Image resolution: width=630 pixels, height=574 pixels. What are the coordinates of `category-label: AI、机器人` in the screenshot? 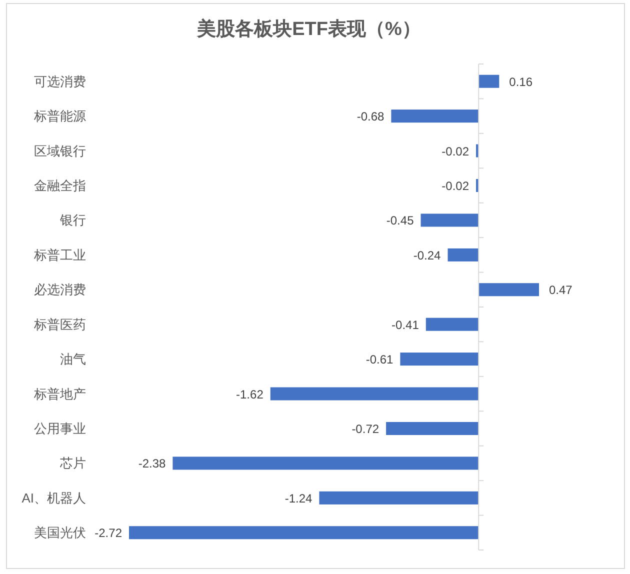 It's located at (54, 498).